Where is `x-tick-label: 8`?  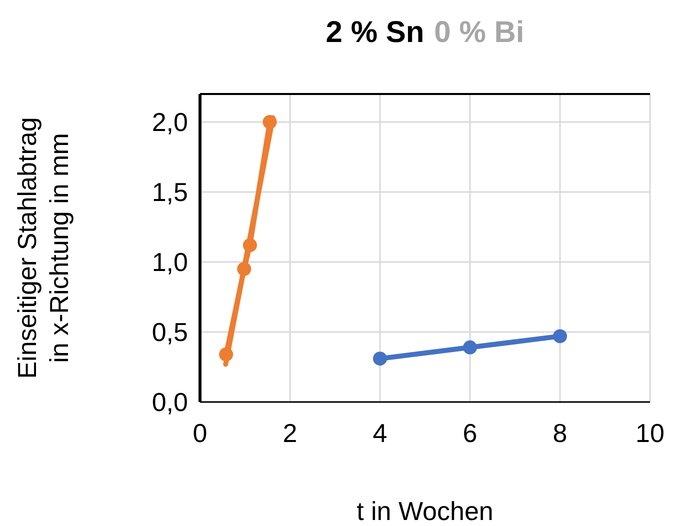
x-tick-label: 8 is located at coordinates (560, 433).